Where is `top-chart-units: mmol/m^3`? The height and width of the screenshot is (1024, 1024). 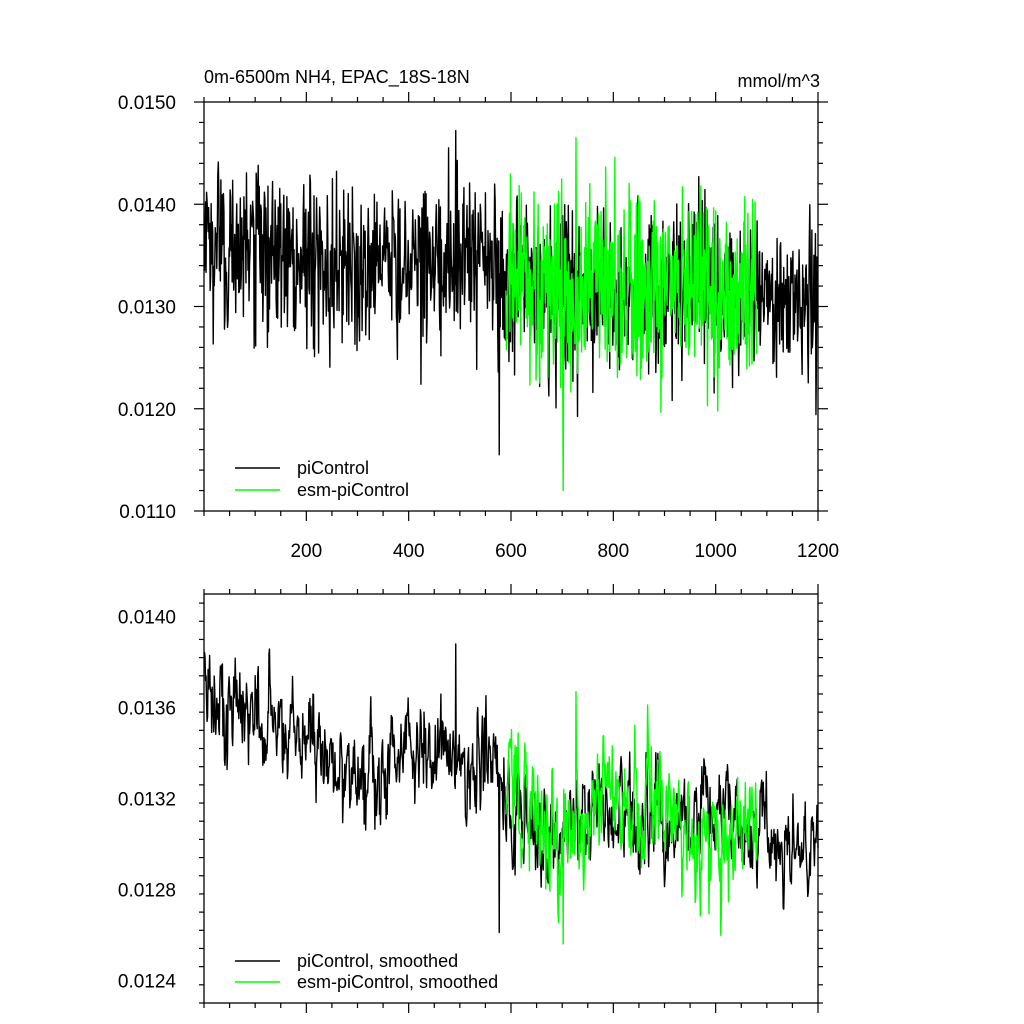
top-chart-units: mmol/m^3 is located at coordinates (779, 81).